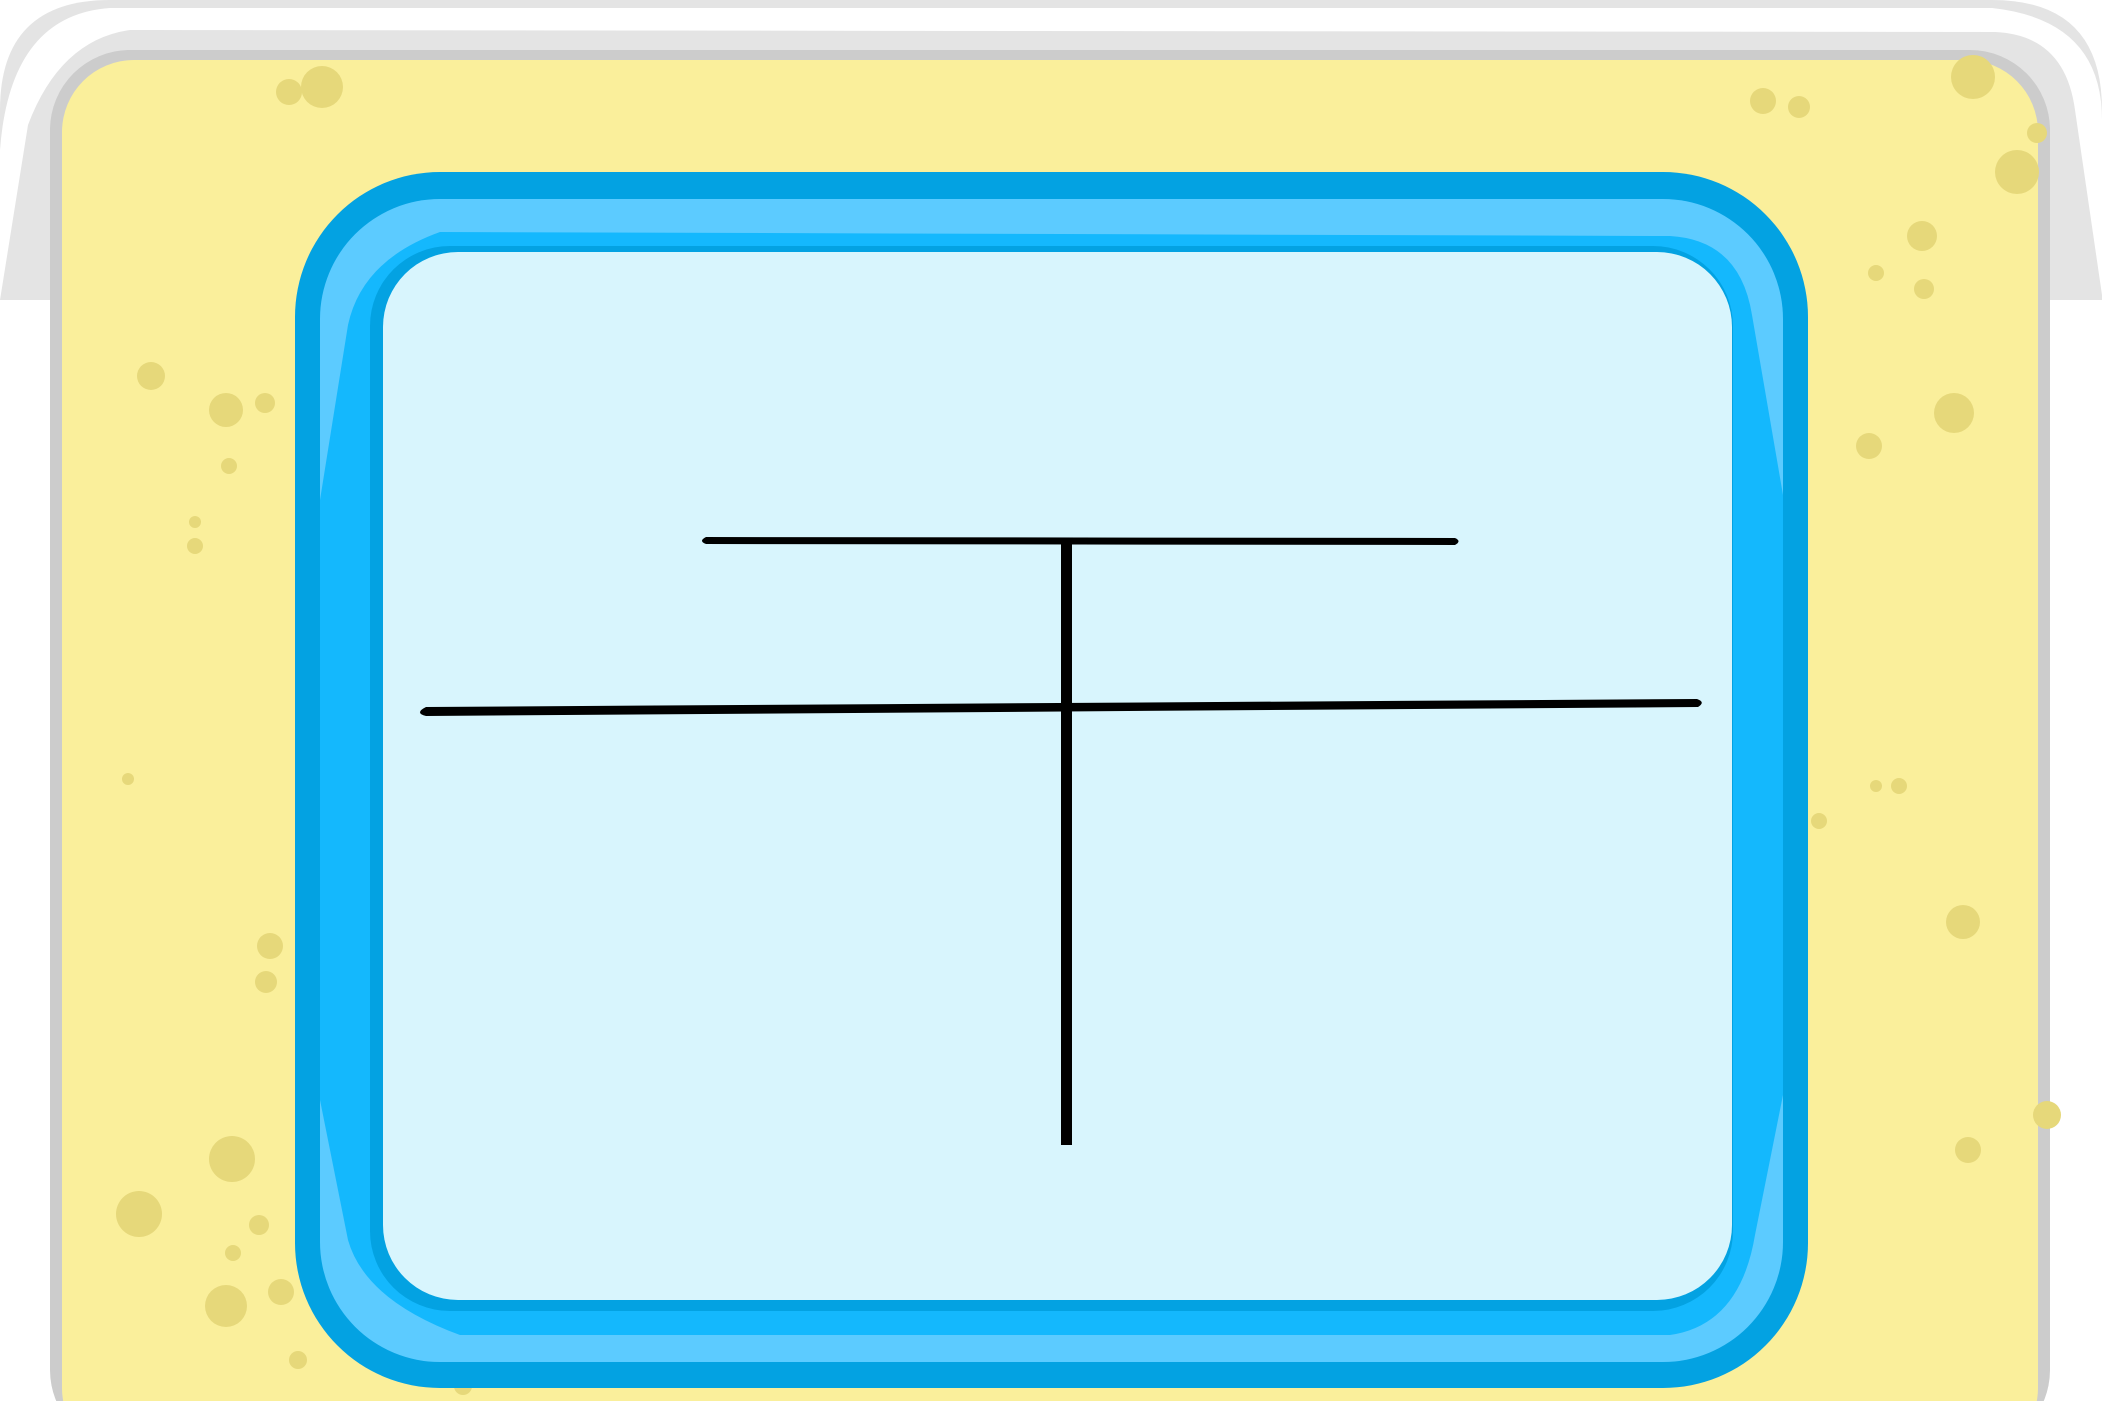  What do you see at coordinates (1066, 843) in the screenshot?
I see `stroke-vertical` at bounding box center [1066, 843].